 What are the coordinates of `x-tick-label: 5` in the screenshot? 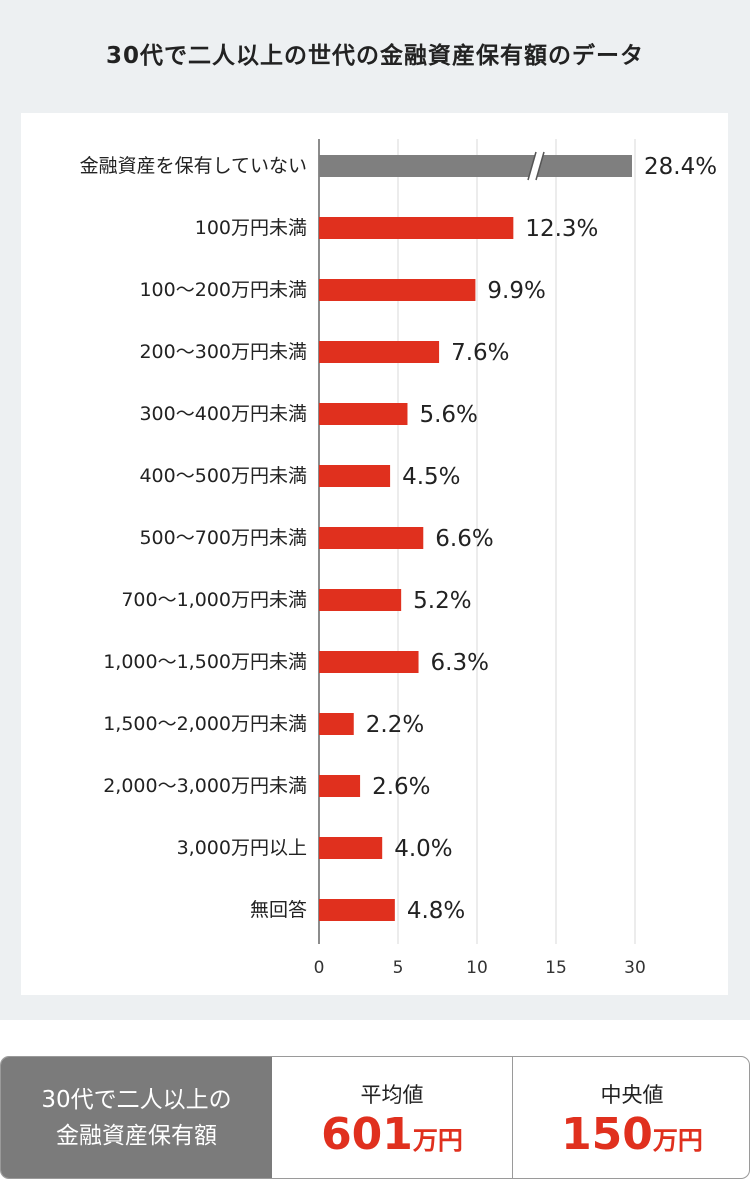 It's located at (398, 968).